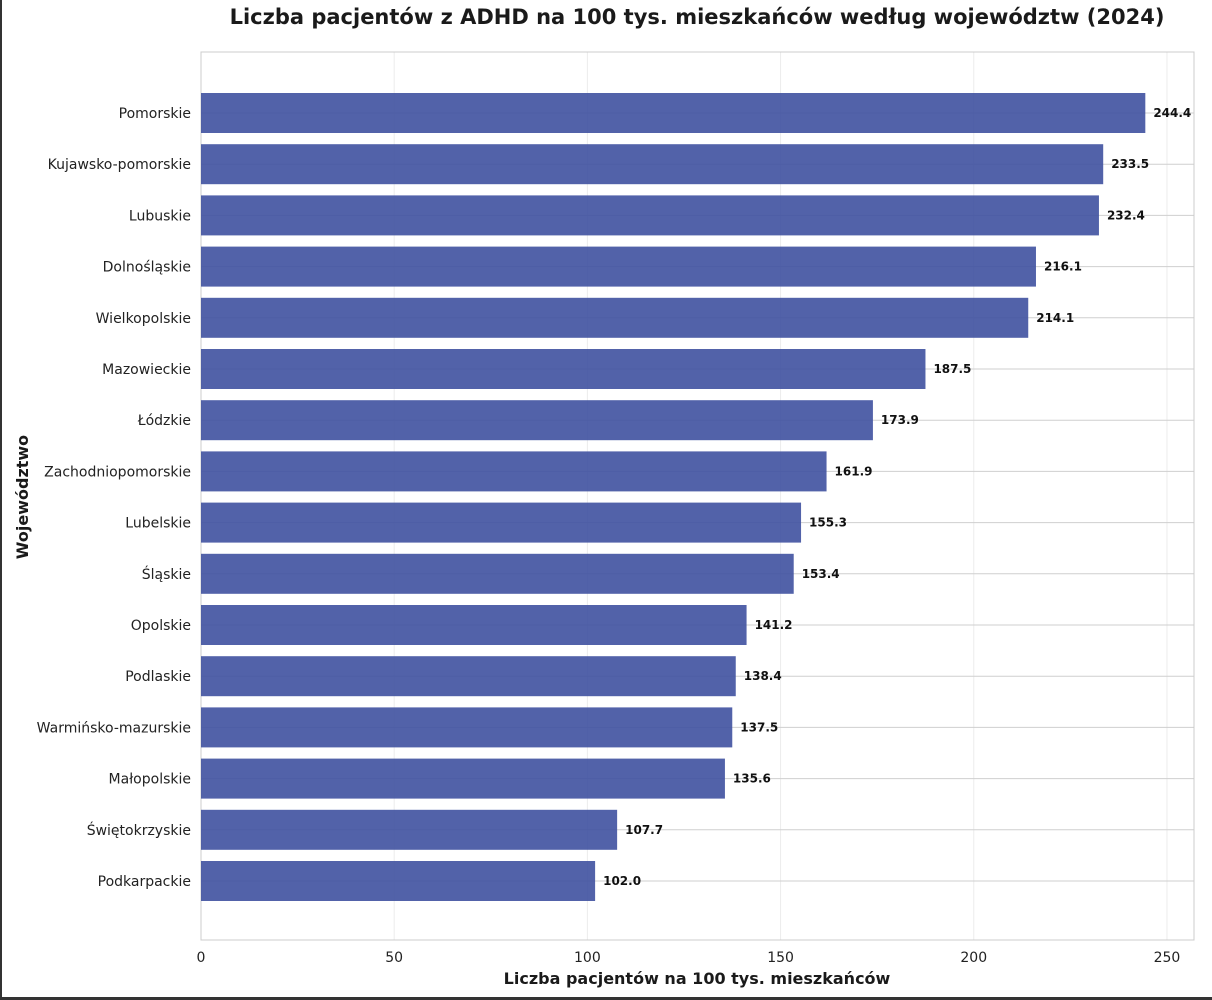  I want to click on category-label: Podlaskie, so click(158, 677).